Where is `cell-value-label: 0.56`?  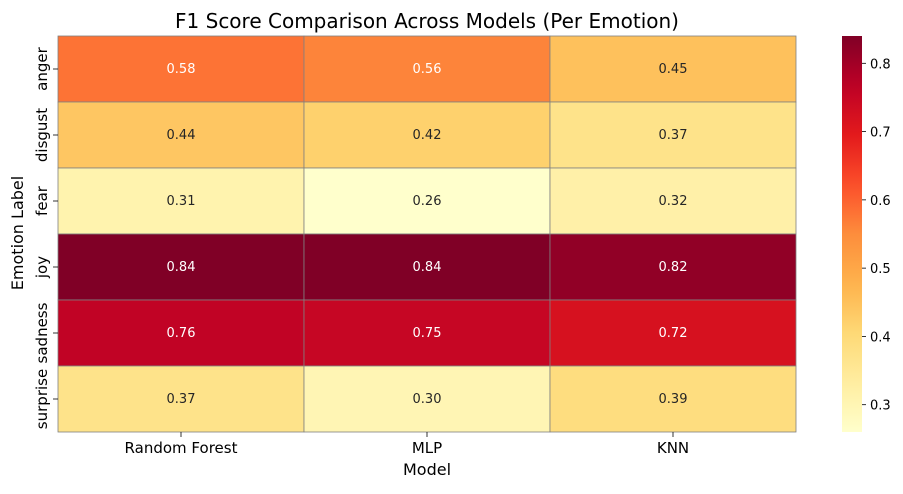
cell-value-label: 0.56 is located at coordinates (427, 69).